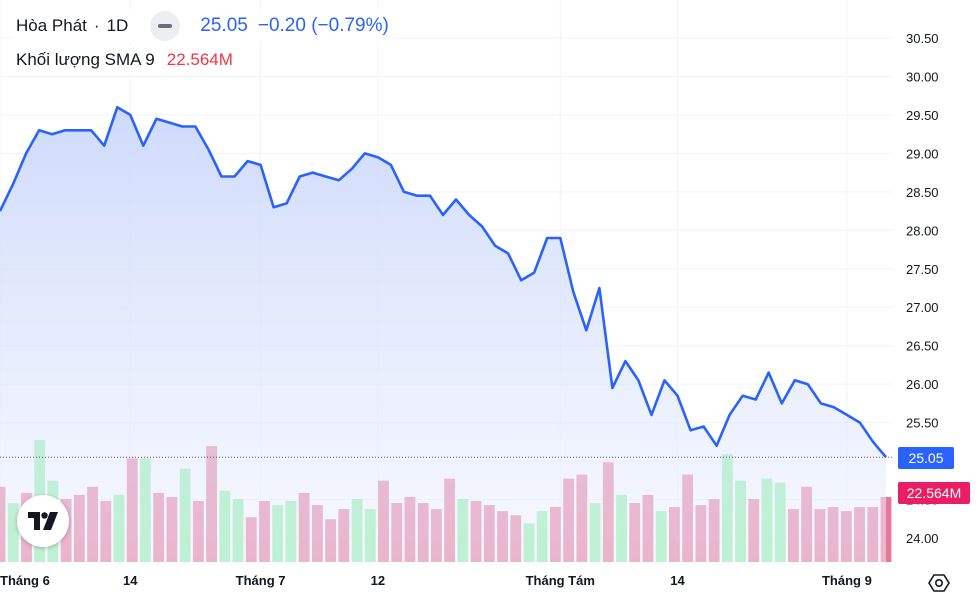 The height and width of the screenshot is (600, 978). Describe the element at coordinates (847, 580) in the screenshot. I see `x-tick-label: Tháng 9` at that location.